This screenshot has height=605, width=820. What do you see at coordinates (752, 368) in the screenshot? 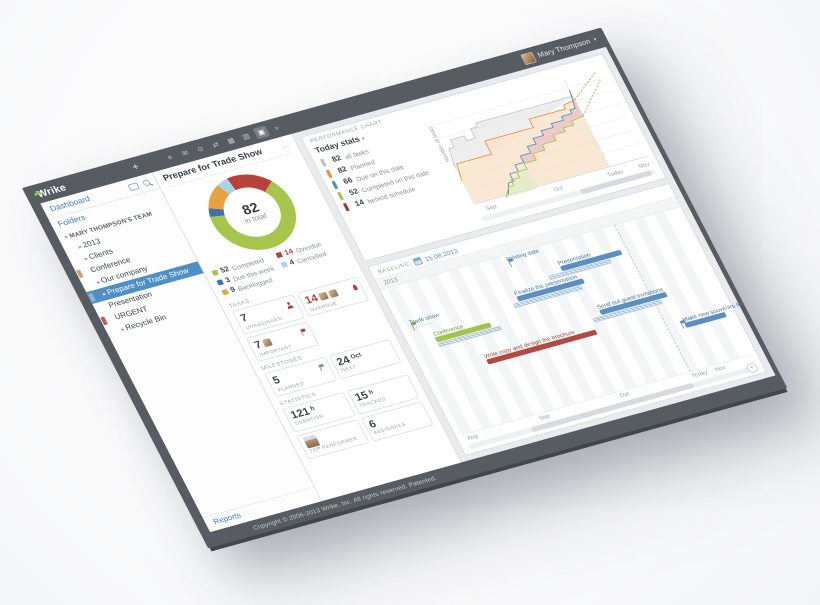
I see `gantt-zoom-icon: +` at bounding box center [752, 368].